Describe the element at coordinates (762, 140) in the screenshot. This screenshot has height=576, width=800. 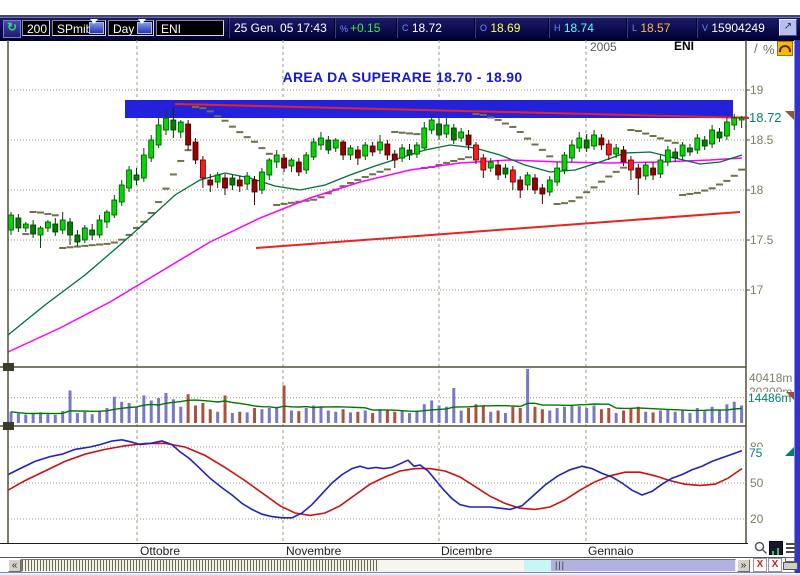
I see `price-tick-label: 18.5` at that location.